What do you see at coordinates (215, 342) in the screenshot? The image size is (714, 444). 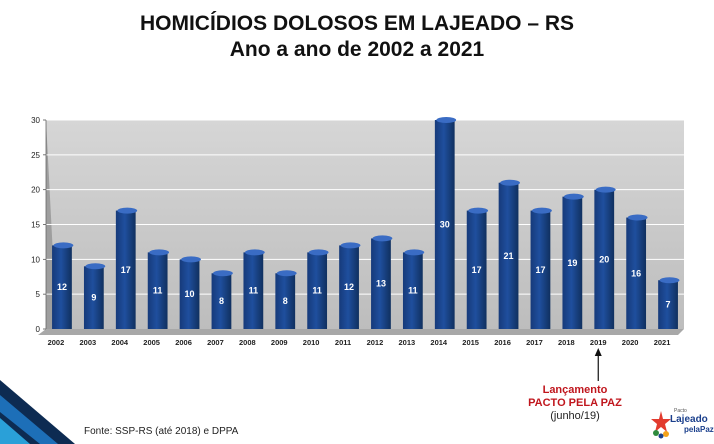 I see `x-tick-label: 2007` at bounding box center [215, 342].